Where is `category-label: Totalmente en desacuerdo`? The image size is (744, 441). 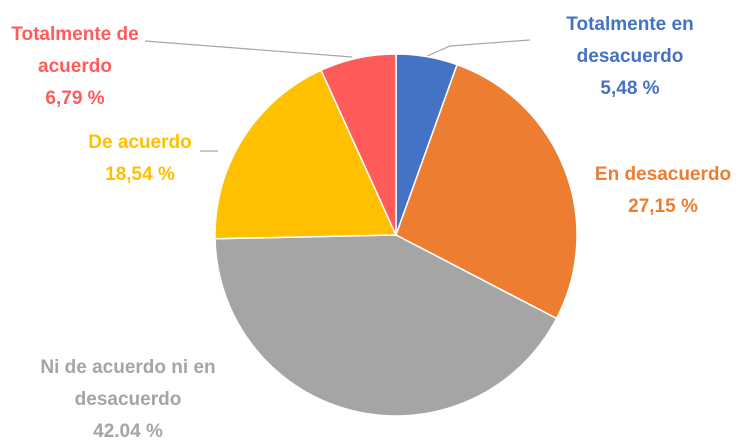
category-label: Totalmente en desacuerdo is located at coordinates (630, 40).